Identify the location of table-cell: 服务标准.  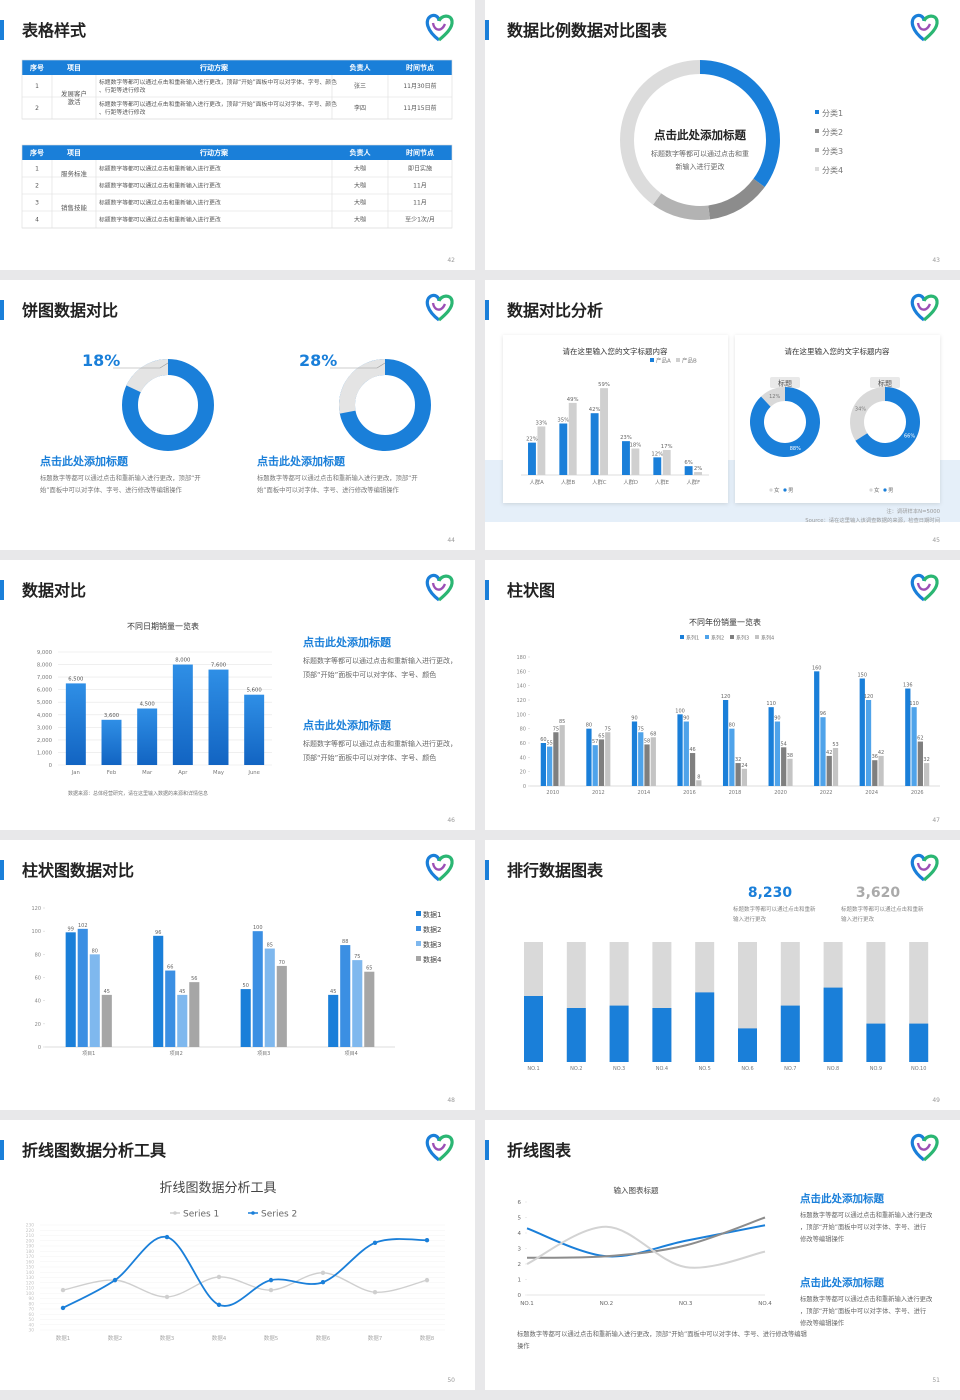
(74, 173).